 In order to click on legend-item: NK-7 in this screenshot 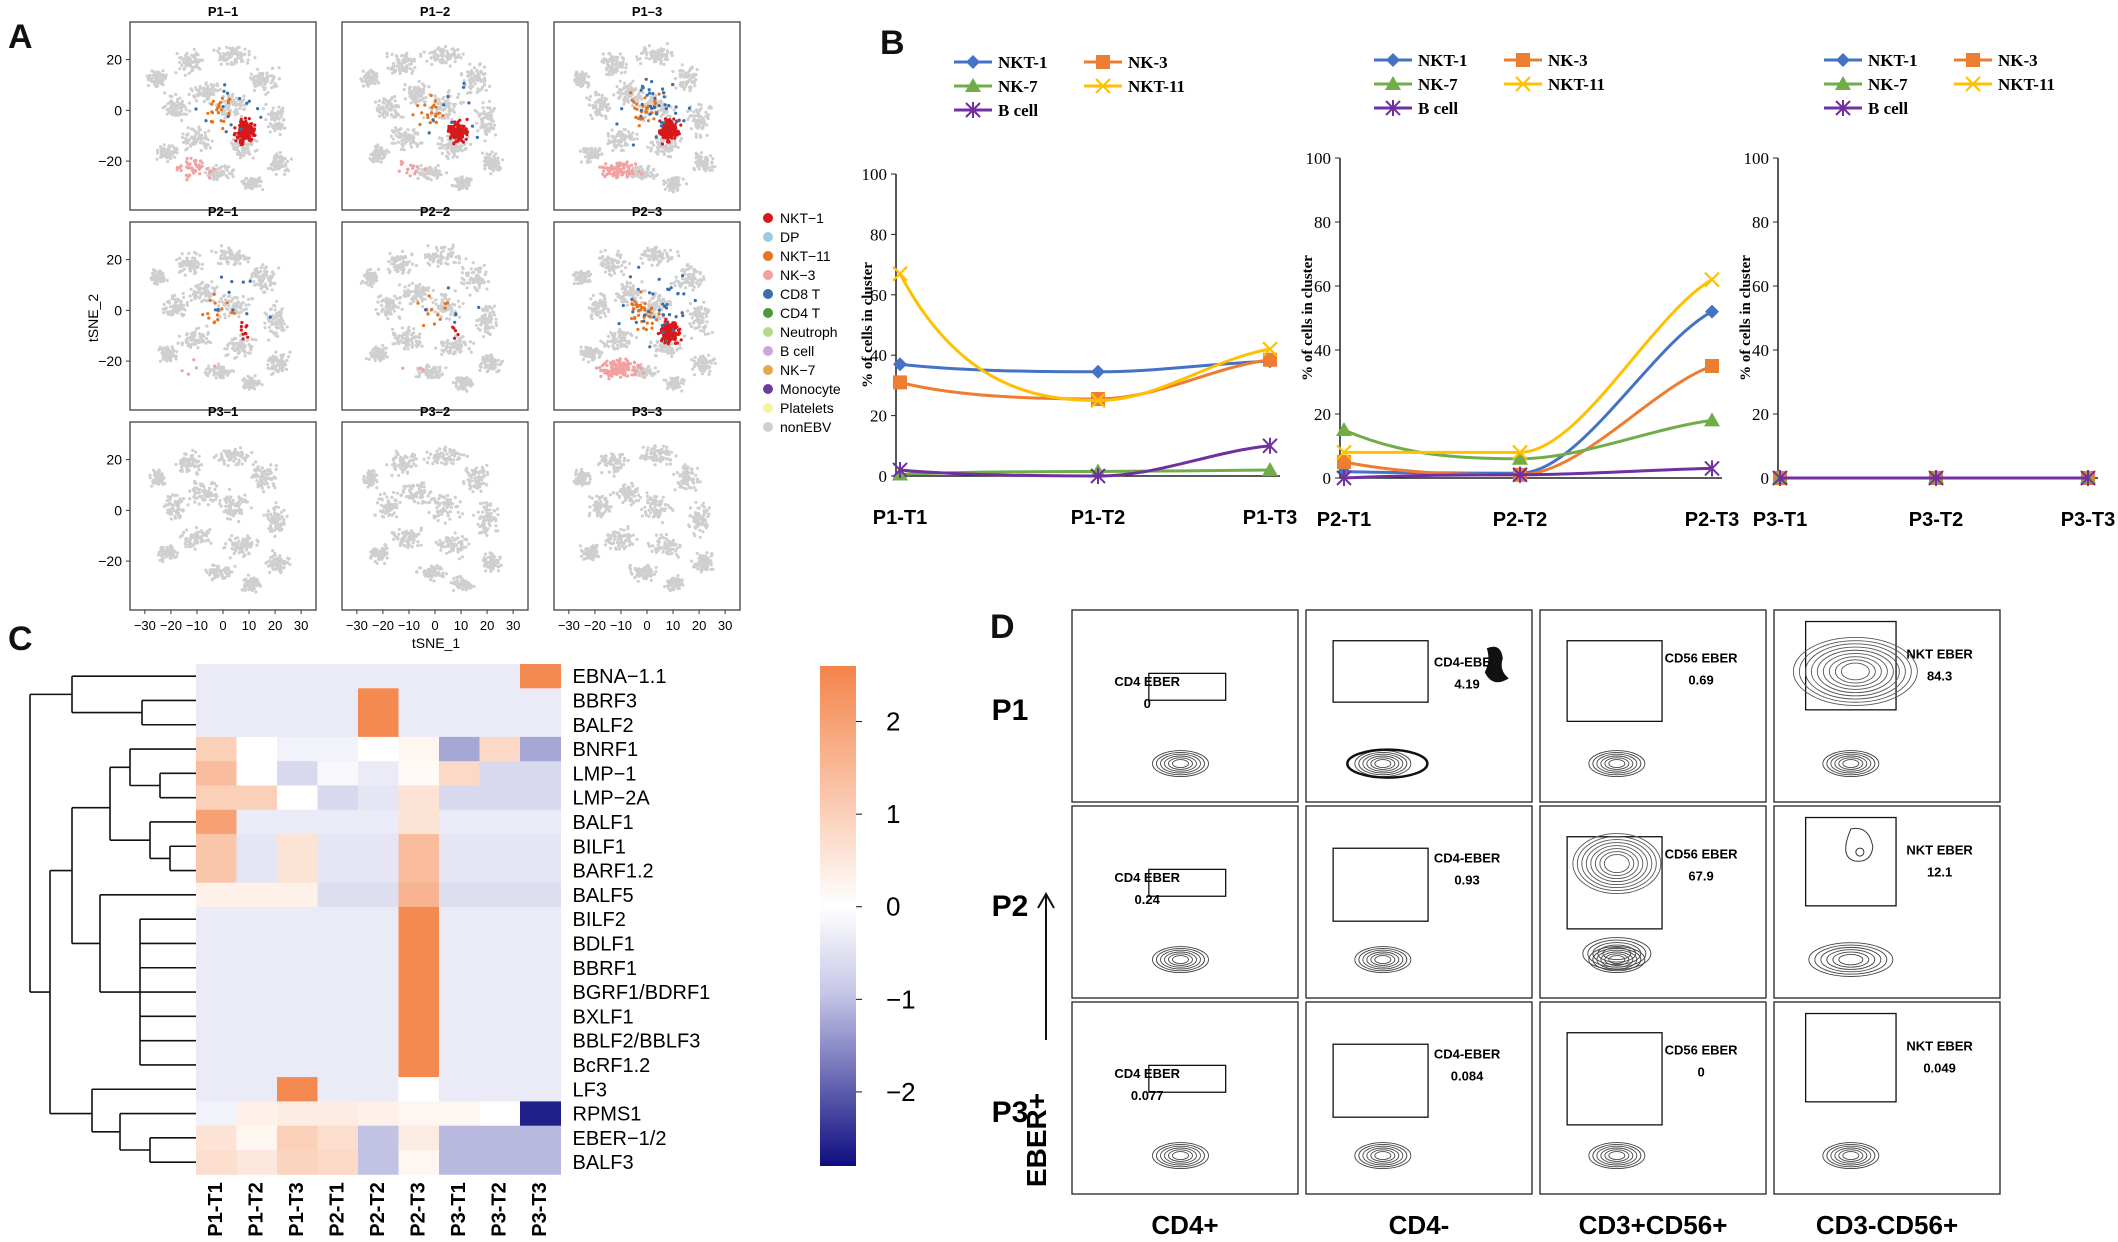, I will do `click(996, 86)`.